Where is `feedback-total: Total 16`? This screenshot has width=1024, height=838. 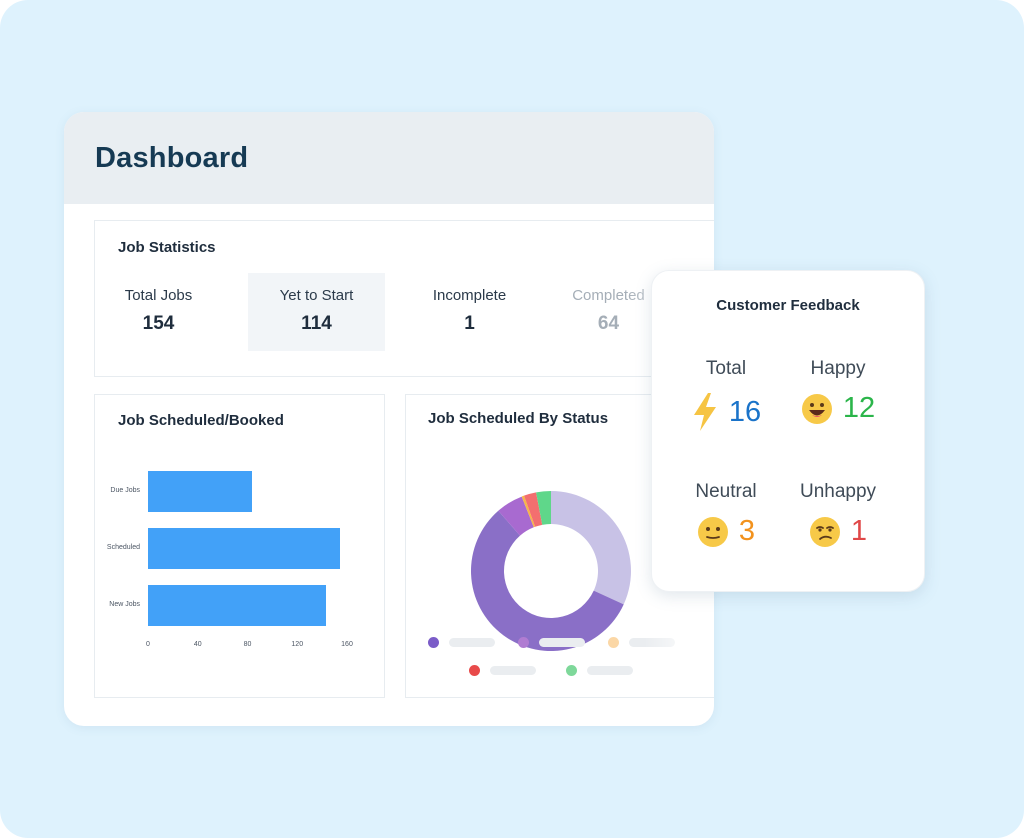 feedback-total: Total 16 is located at coordinates (726, 395).